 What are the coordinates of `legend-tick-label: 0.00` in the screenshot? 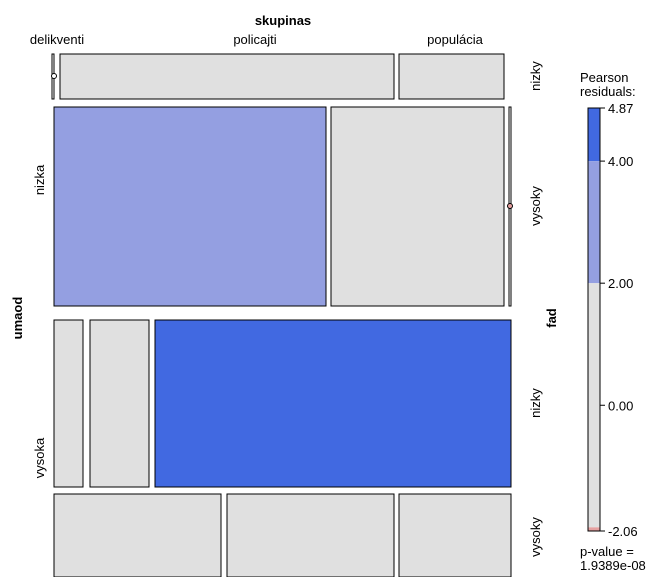 It's located at (620, 405).